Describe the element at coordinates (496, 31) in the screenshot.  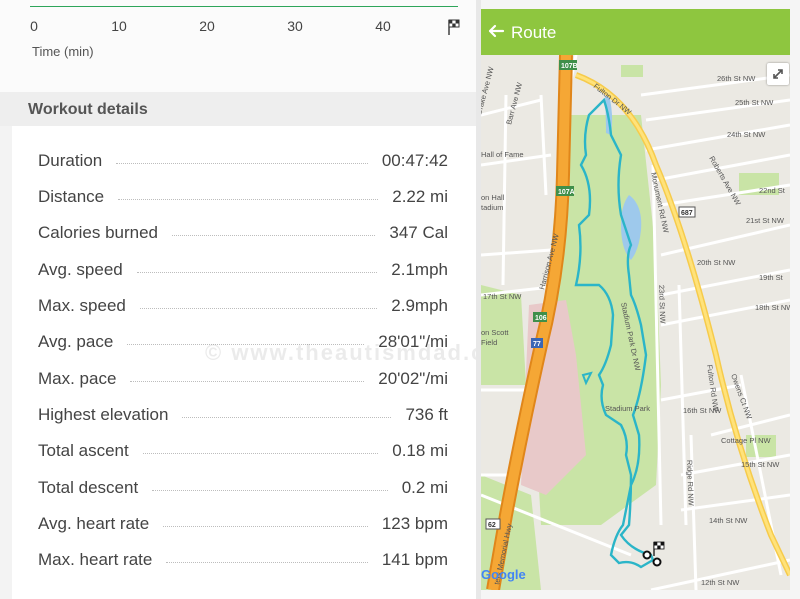
I see `back-arrow-icon` at that location.